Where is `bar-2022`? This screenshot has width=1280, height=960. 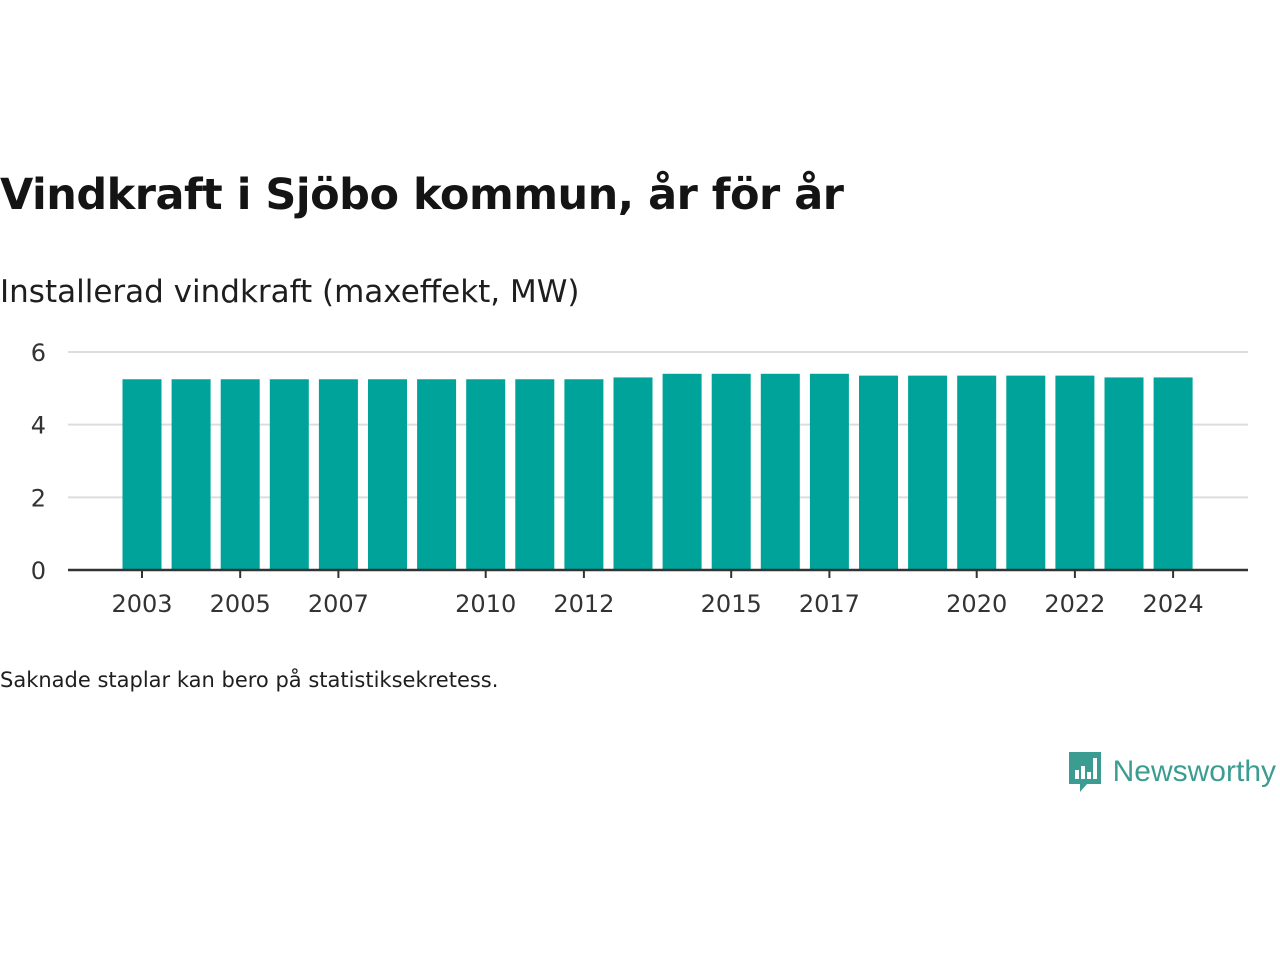 bar-2022 is located at coordinates (1075, 472).